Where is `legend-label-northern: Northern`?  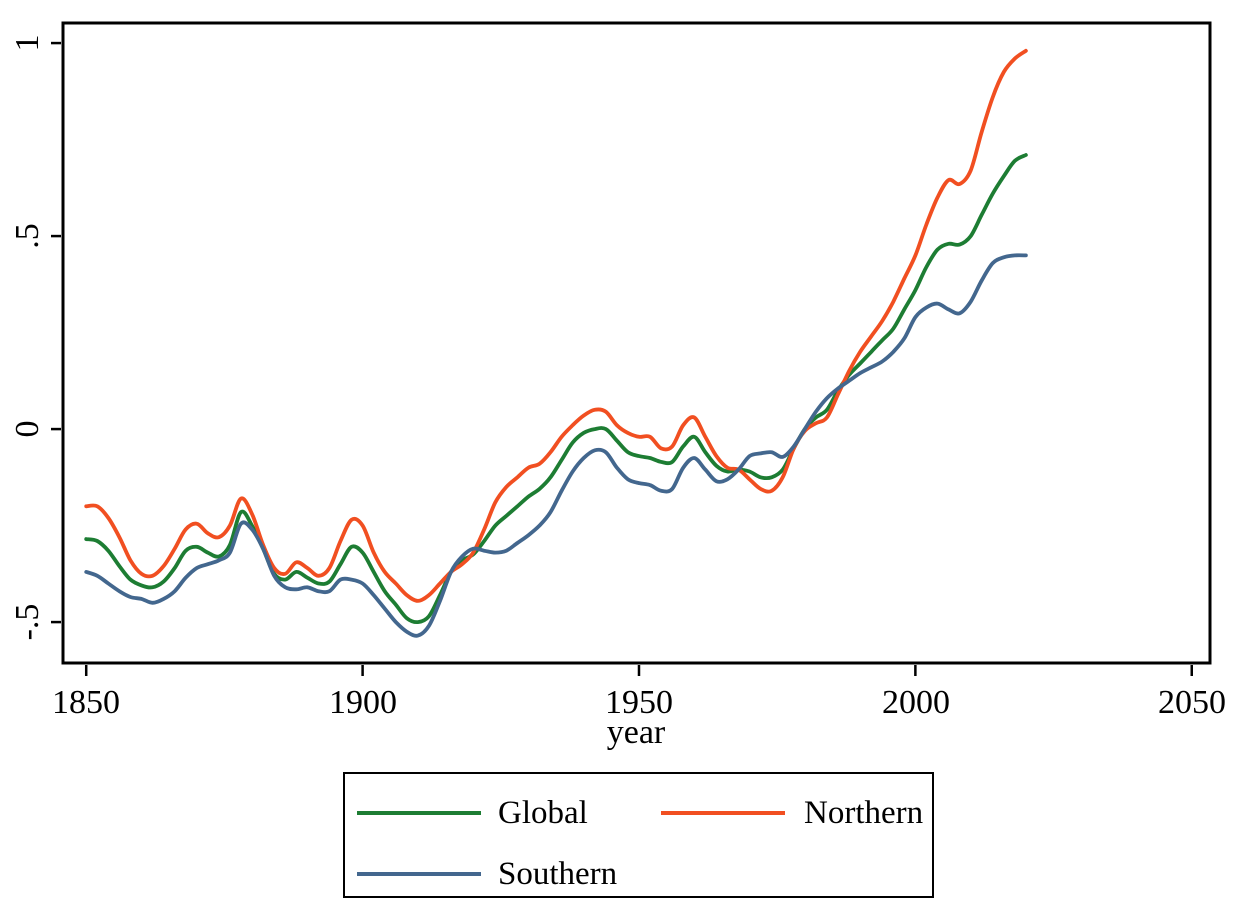 legend-label-northern: Northern is located at coordinates (864, 813).